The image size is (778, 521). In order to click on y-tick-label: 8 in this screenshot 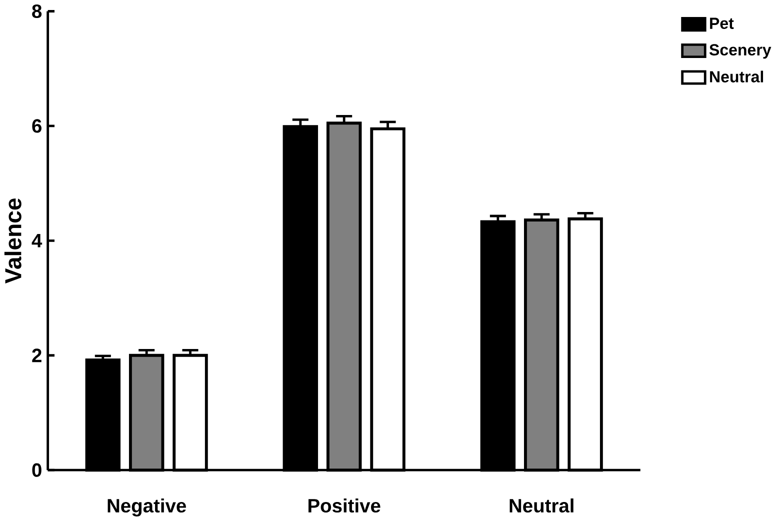, I will do `click(37, 11)`.